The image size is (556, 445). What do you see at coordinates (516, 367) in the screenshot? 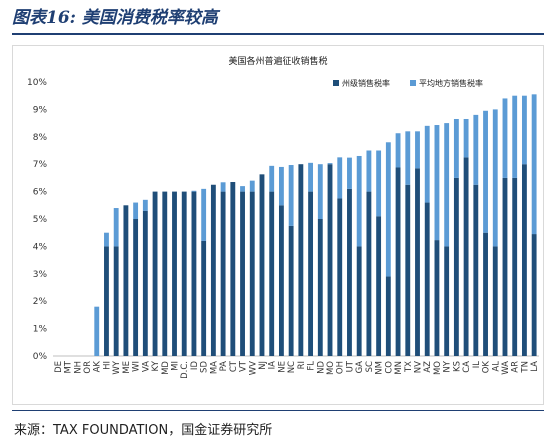
I see `x-tick-label: AR` at bounding box center [516, 367].